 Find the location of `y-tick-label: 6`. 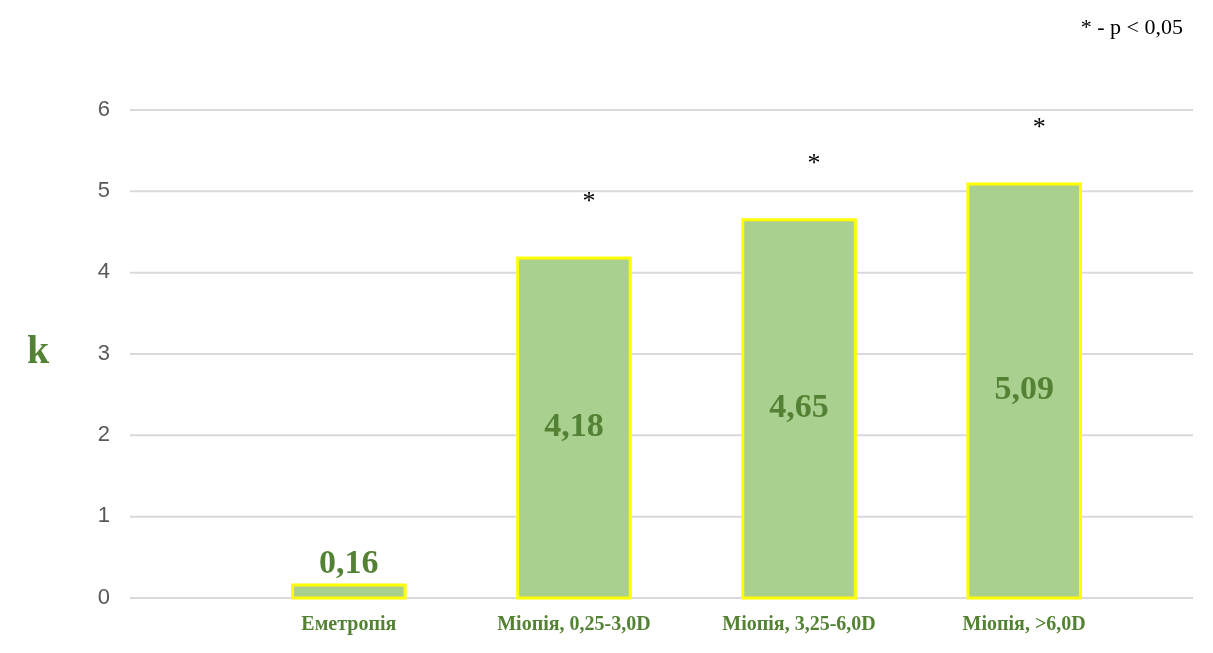

y-tick-label: 6 is located at coordinates (103, 108).